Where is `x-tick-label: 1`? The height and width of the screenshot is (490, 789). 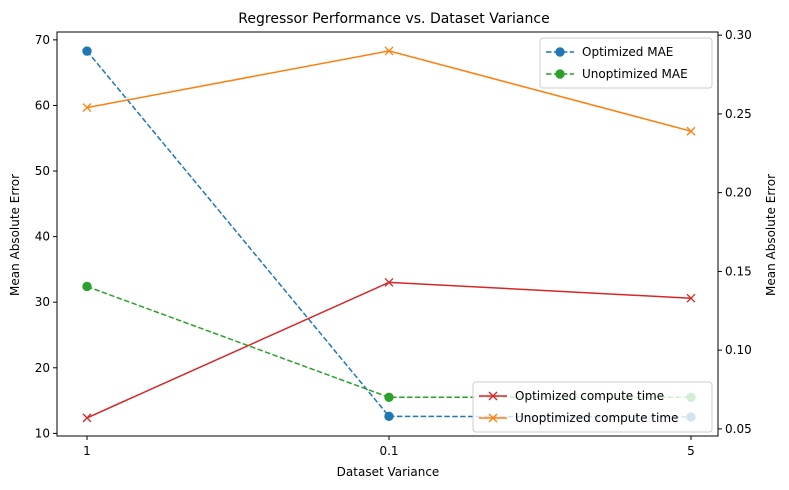
x-tick-label: 1 is located at coordinates (87, 451).